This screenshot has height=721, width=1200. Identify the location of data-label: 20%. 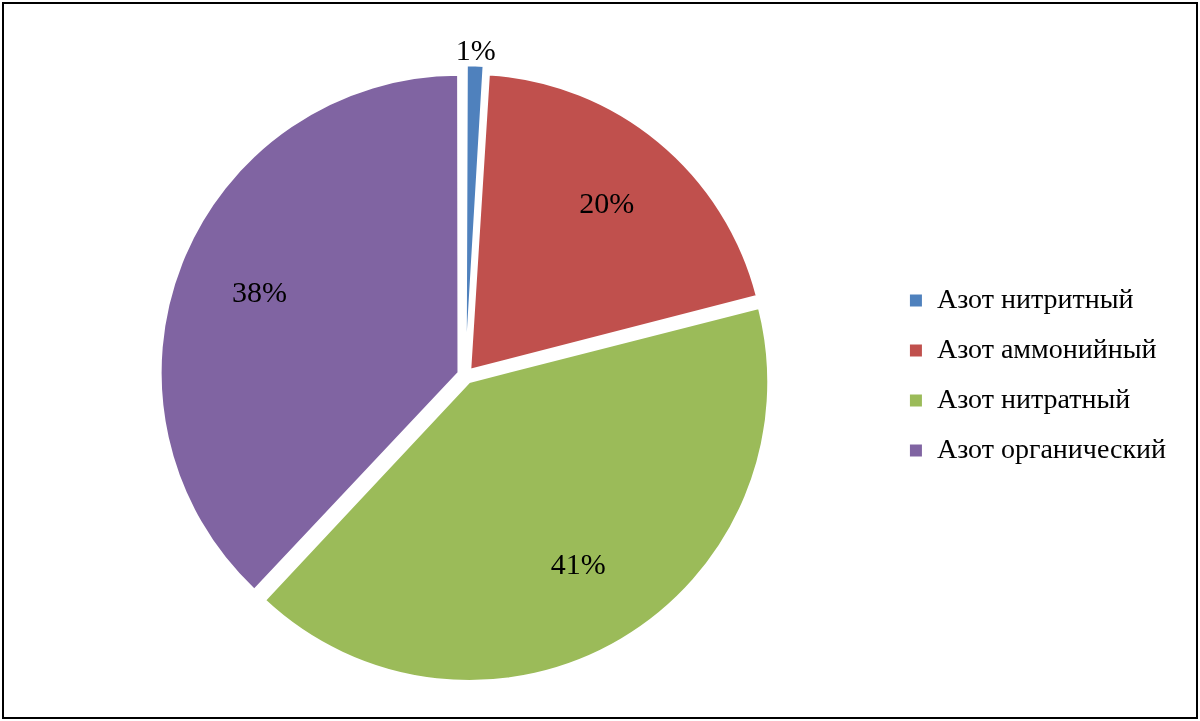
(607, 202).